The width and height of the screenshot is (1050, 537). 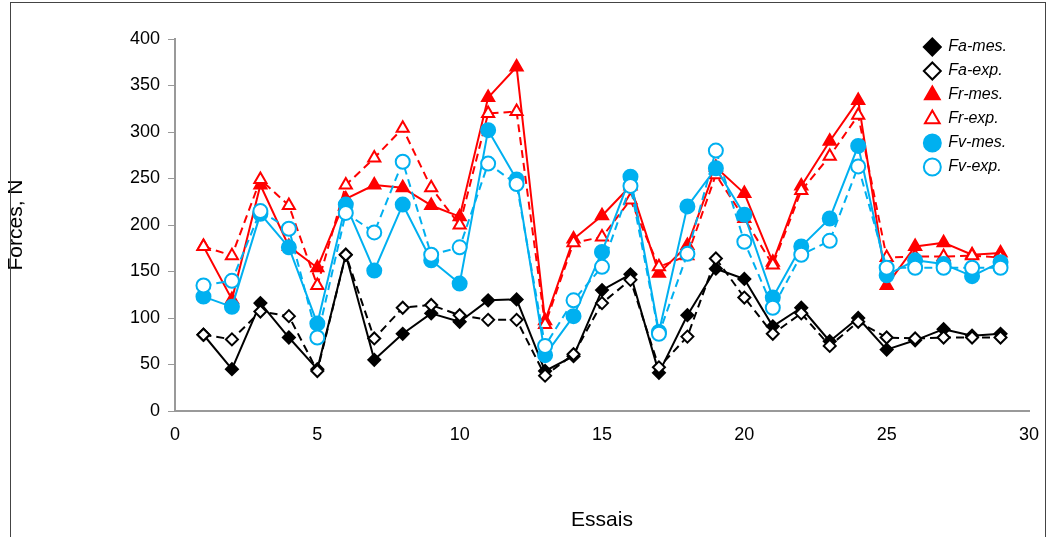 I want to click on x-tick-label: 0, so click(x=175, y=433).